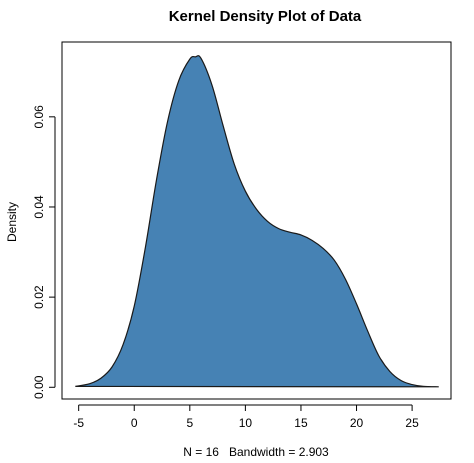 This screenshot has width=474, height=463. Describe the element at coordinates (265, 16) in the screenshot. I see `chart-title: Kernel Density Plot of Data` at that location.